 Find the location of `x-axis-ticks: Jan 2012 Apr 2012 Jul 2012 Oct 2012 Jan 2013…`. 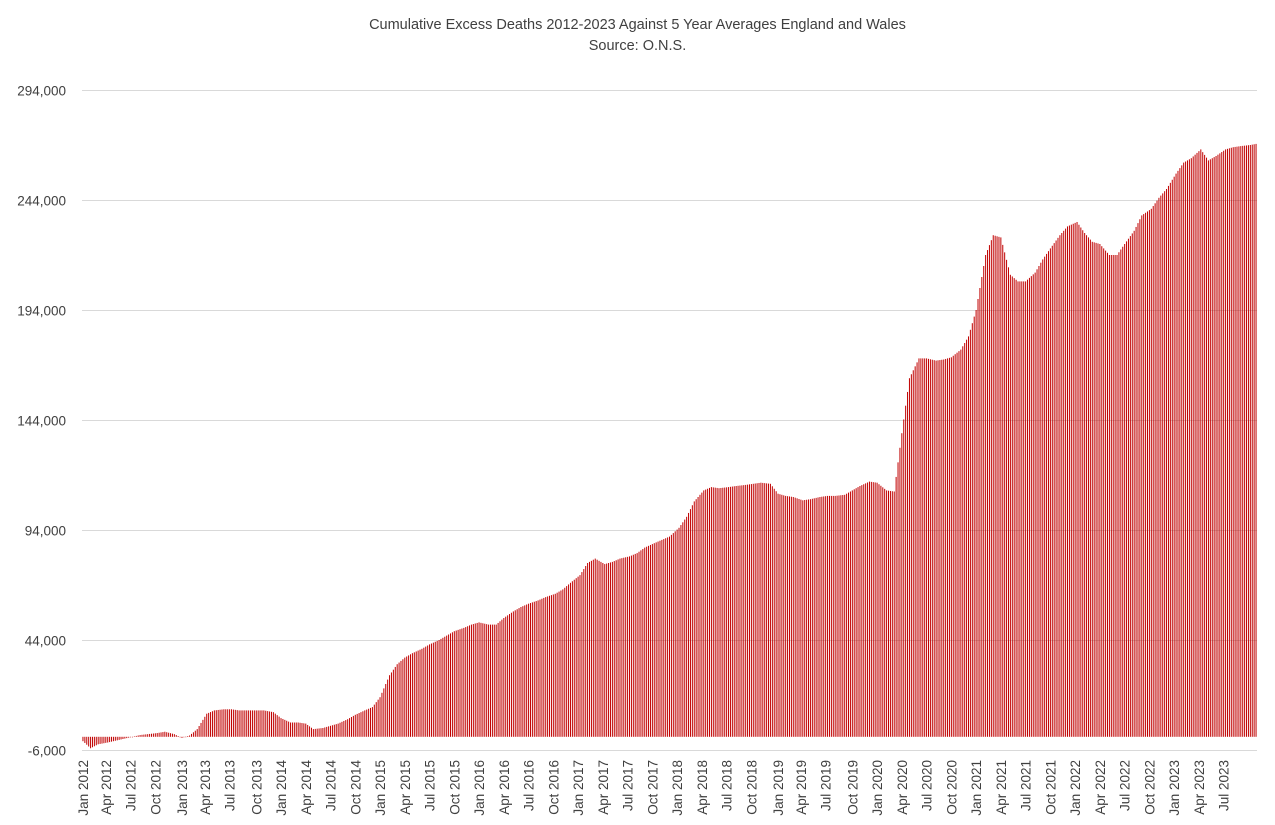

x-axis-ticks: Jan 2012 Apr 2012 Jul 2012 Oct 2012 Jan 2013… is located at coordinates (654, 788).